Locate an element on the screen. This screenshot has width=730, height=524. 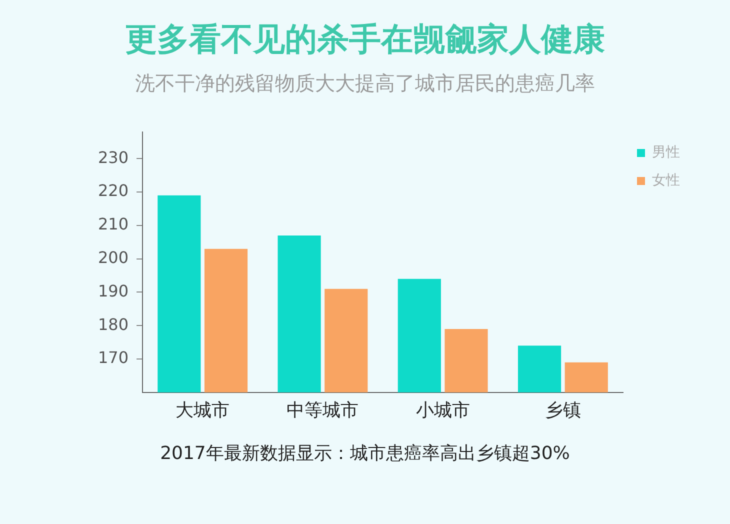
y-tick-label: 210 is located at coordinates (113, 224).